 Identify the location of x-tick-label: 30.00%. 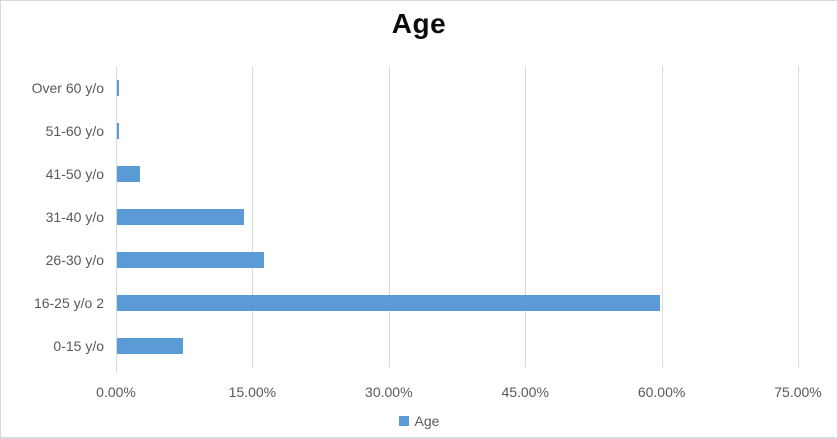
(389, 392).